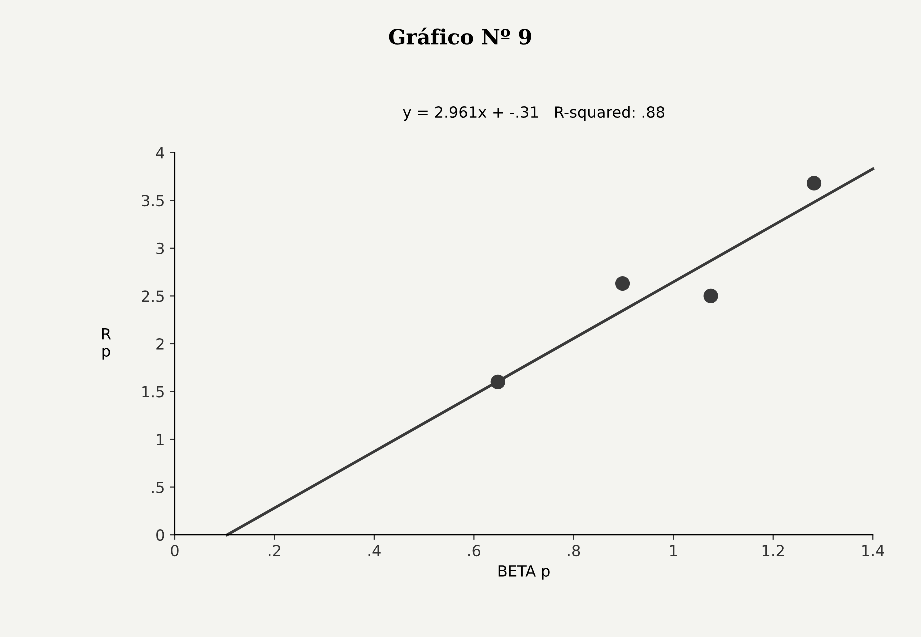  Describe the element at coordinates (160, 248) in the screenshot. I see `y-tick-label: 3` at that location.